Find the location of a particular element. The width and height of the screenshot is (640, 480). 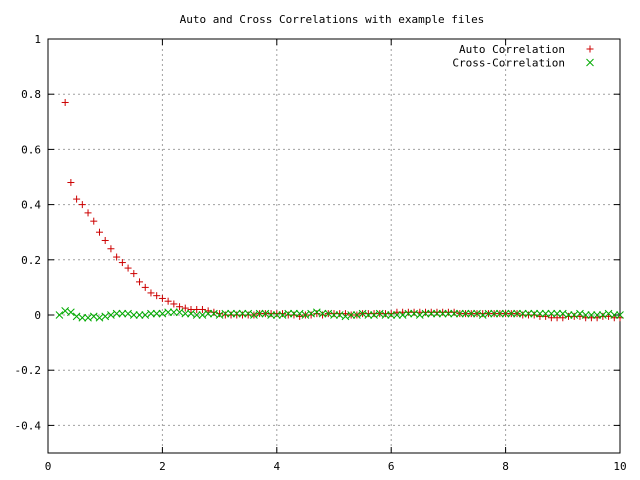

x-tick-label: 0 is located at coordinates (48, 466).